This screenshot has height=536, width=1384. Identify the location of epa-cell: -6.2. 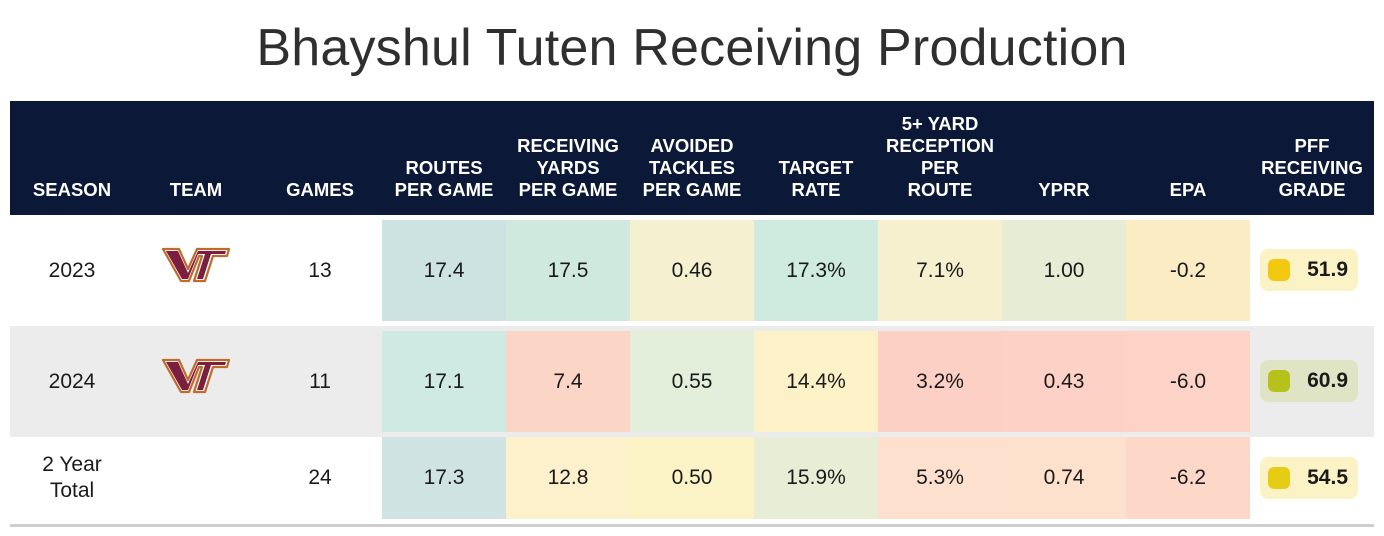
(1188, 478).